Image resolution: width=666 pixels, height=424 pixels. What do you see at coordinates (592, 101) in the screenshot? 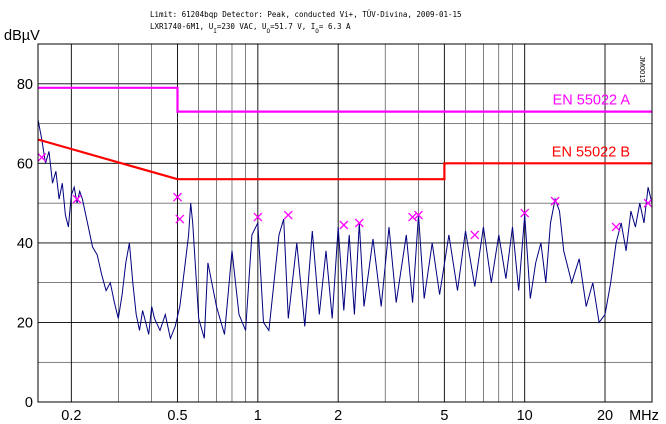
I see `limit-label-0: EN 55022 A` at bounding box center [592, 101].